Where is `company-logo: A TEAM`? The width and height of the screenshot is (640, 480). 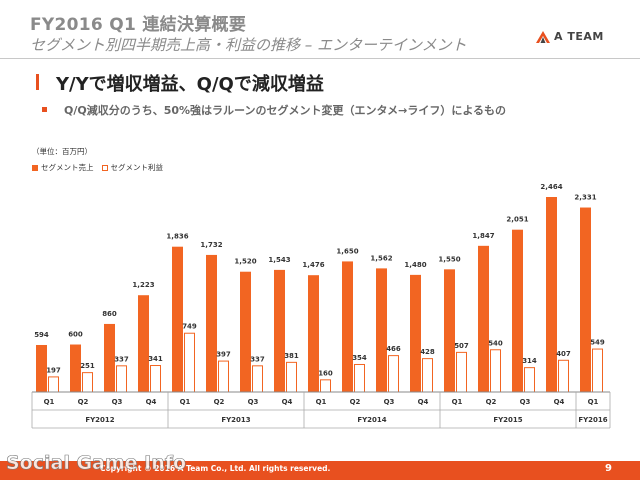
company-logo: A TEAM is located at coordinates (570, 36).